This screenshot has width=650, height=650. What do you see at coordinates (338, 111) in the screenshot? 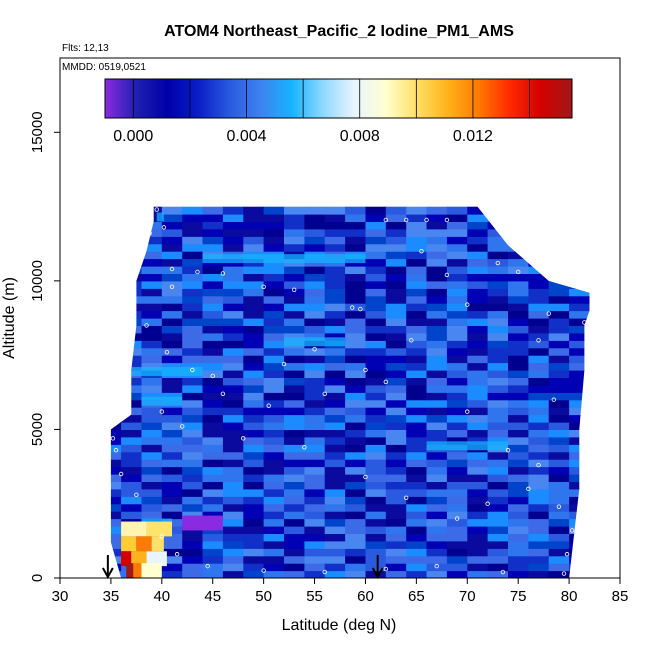
I see `colorbar: 0.000 0.004 0.008 0.012` at bounding box center [338, 111].